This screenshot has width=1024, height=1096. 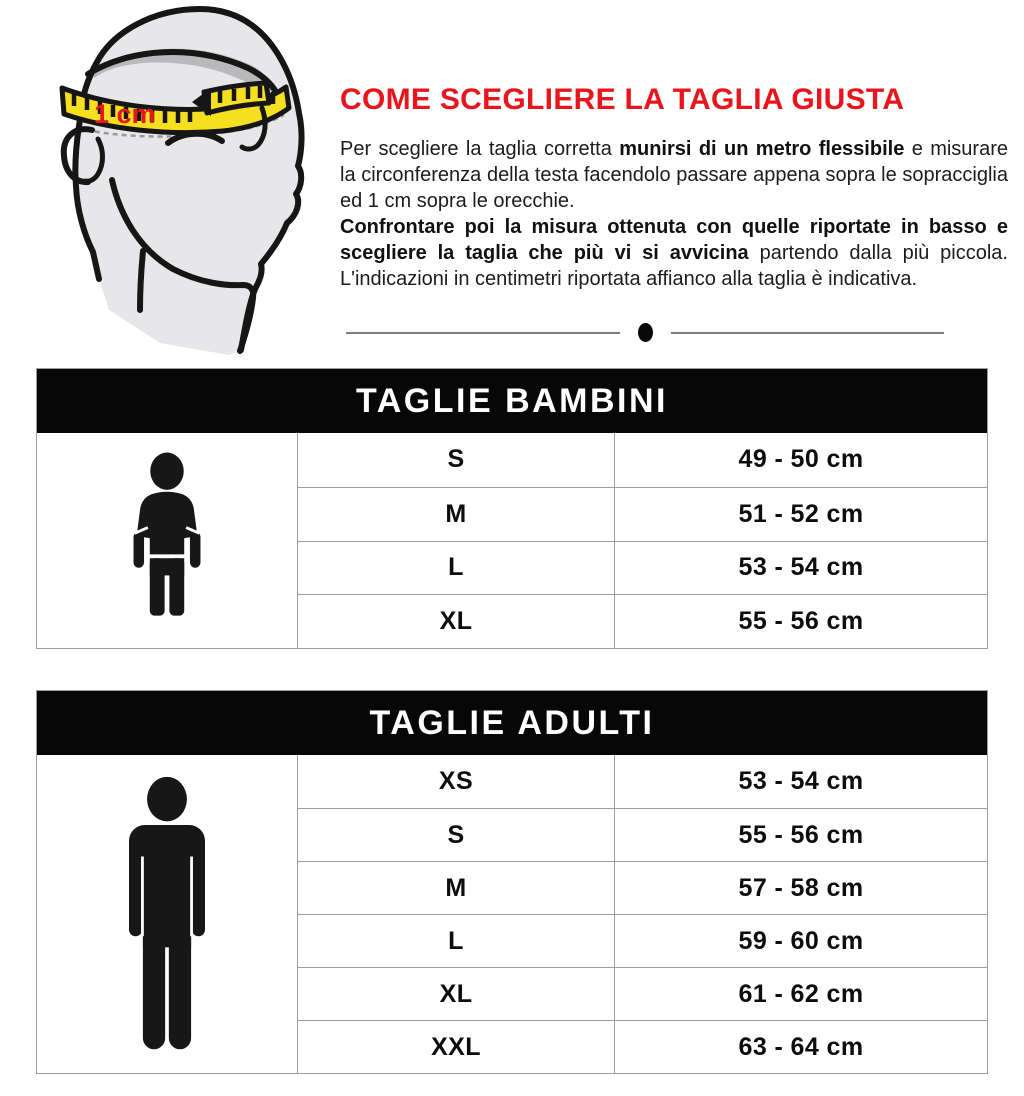 I want to click on jaw-stroke, so click(x=183, y=265).